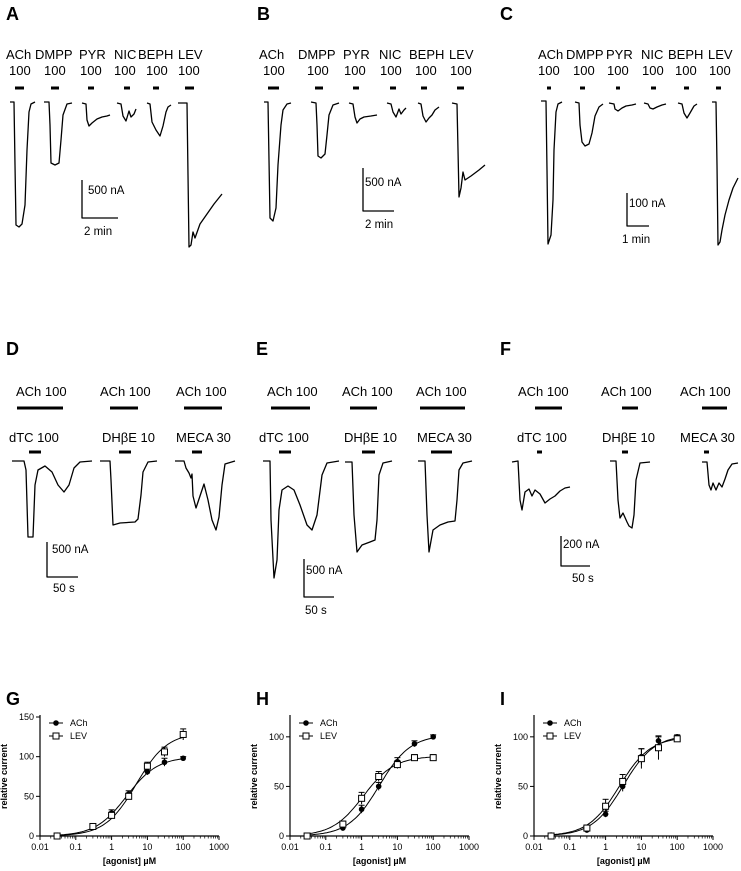 Image resolution: width=741 pixels, height=871 pixels. Describe the element at coordinates (506, 14) in the screenshot. I see `panel-letter: C` at that location.